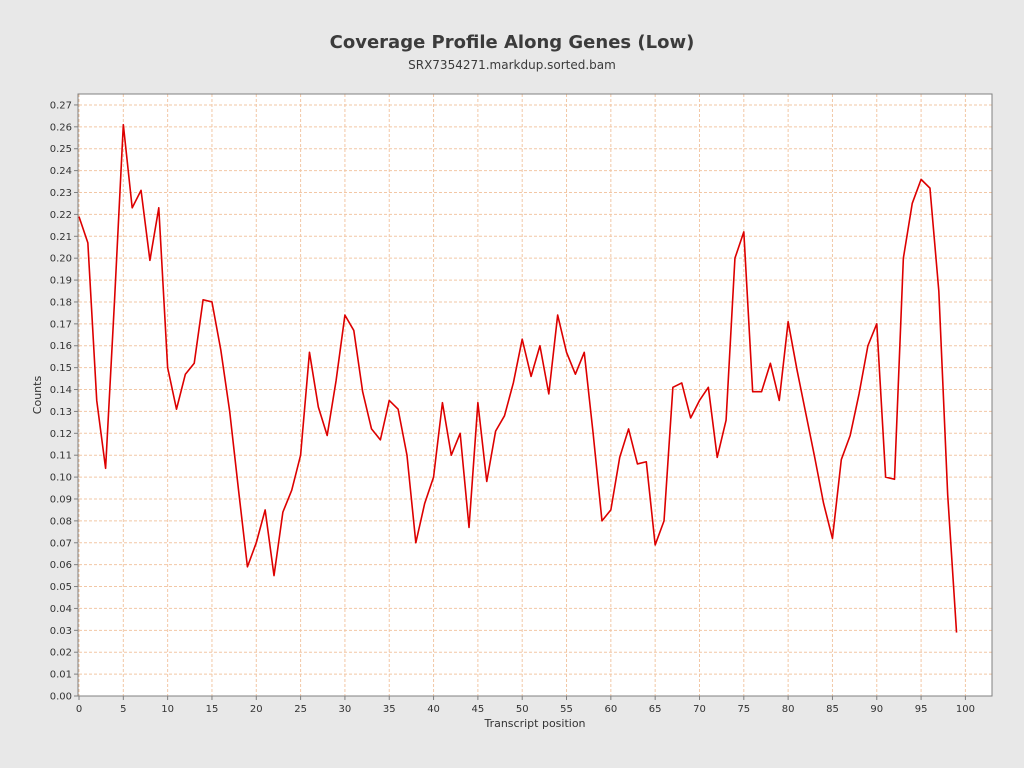 This screenshot has height=768, width=1024. What do you see at coordinates (61, 368) in the screenshot?
I see `y-tick-label: 0.15` at bounding box center [61, 368].